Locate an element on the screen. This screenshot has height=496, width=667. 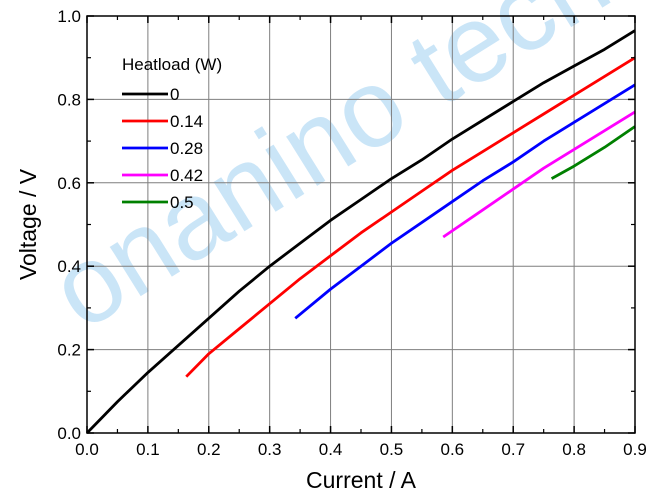
x-tick-label: 0.1 is located at coordinates (148, 449).